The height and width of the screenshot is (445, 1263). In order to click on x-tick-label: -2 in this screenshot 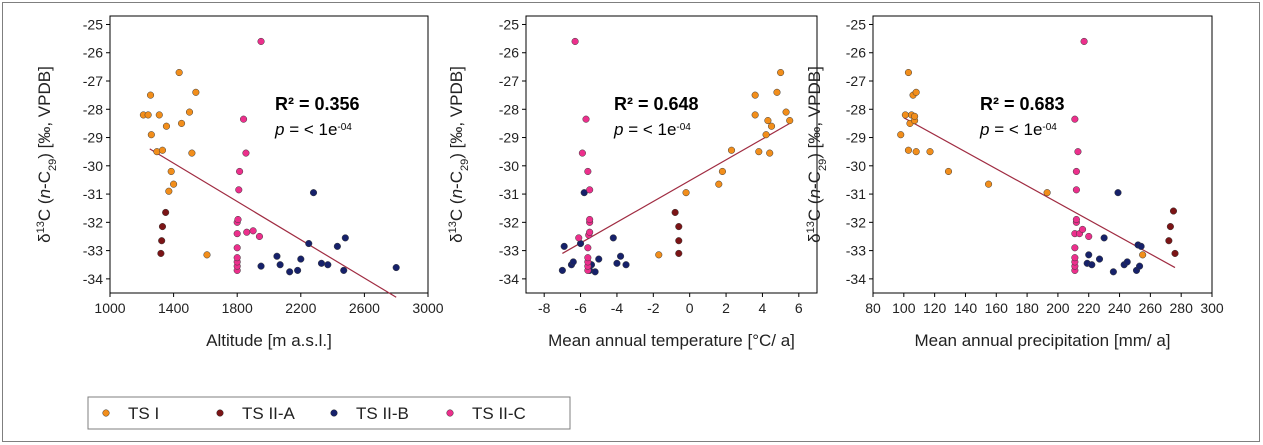, I will do `click(653, 308)`.